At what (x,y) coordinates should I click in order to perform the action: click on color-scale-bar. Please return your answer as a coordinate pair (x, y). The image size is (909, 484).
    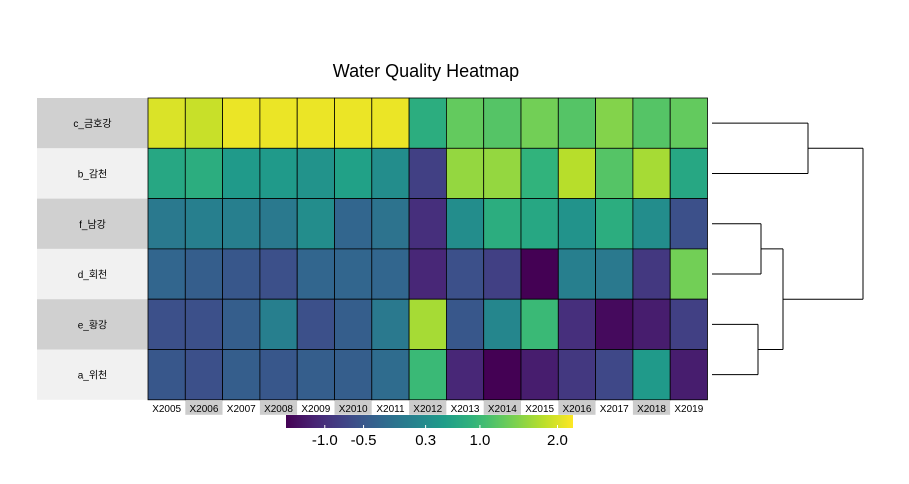
    Looking at the image, I should click on (429, 421).